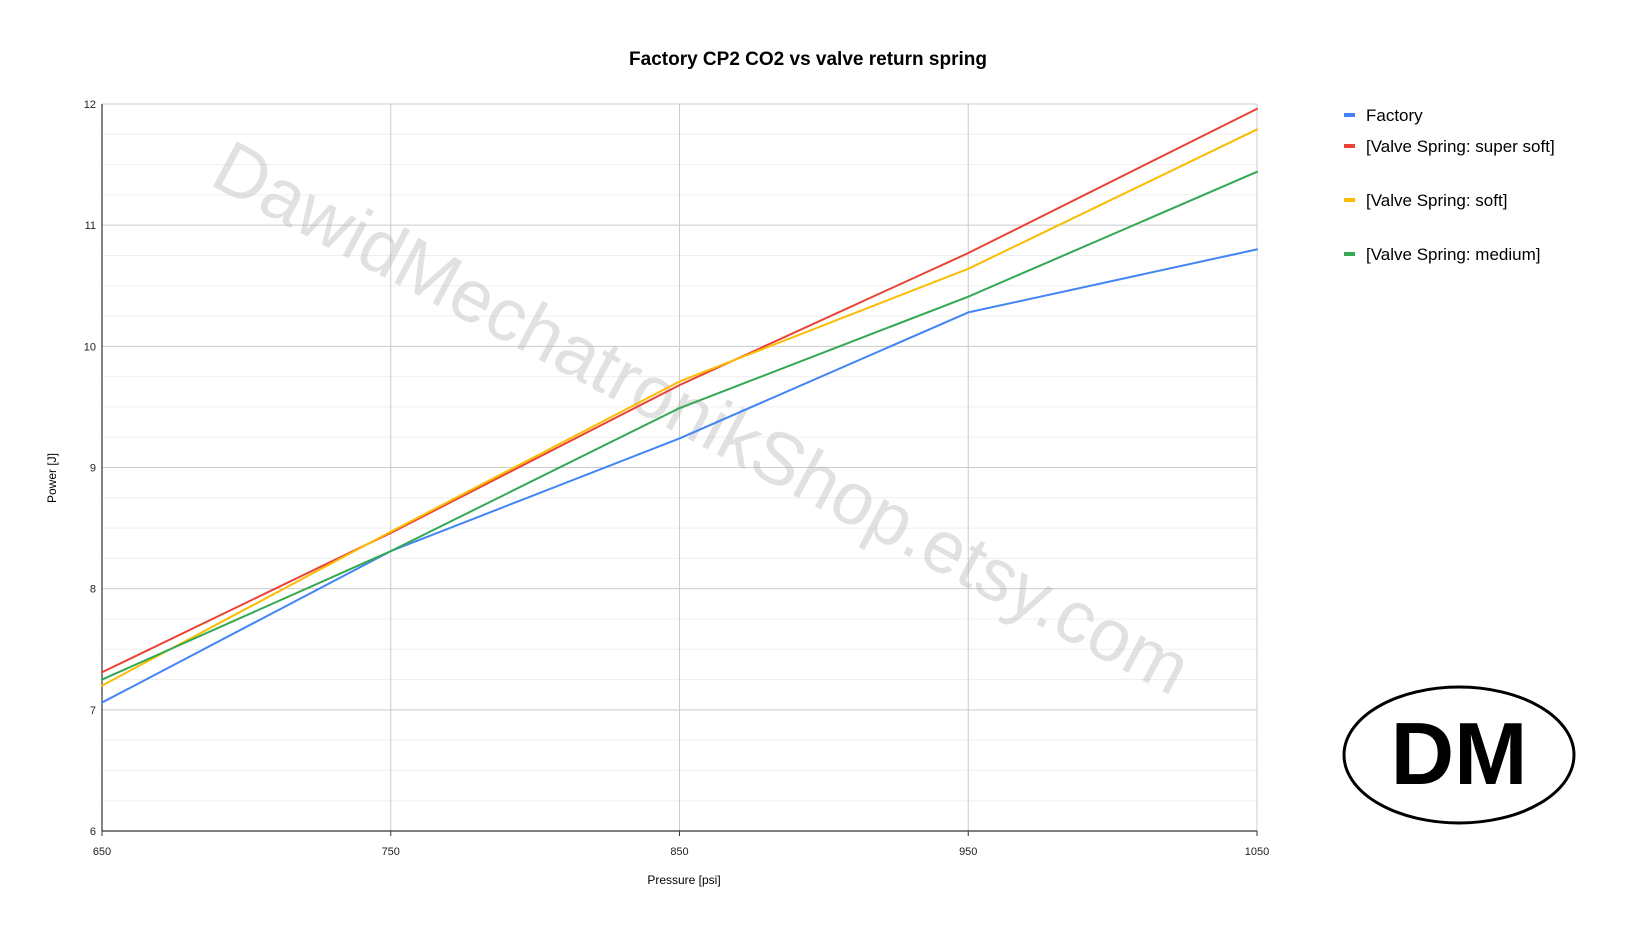 Image resolution: width=1636 pixels, height=929 pixels. Describe the element at coordinates (1453, 254) in the screenshot. I see `legend-label: [Valve Spring: medium]` at that location.